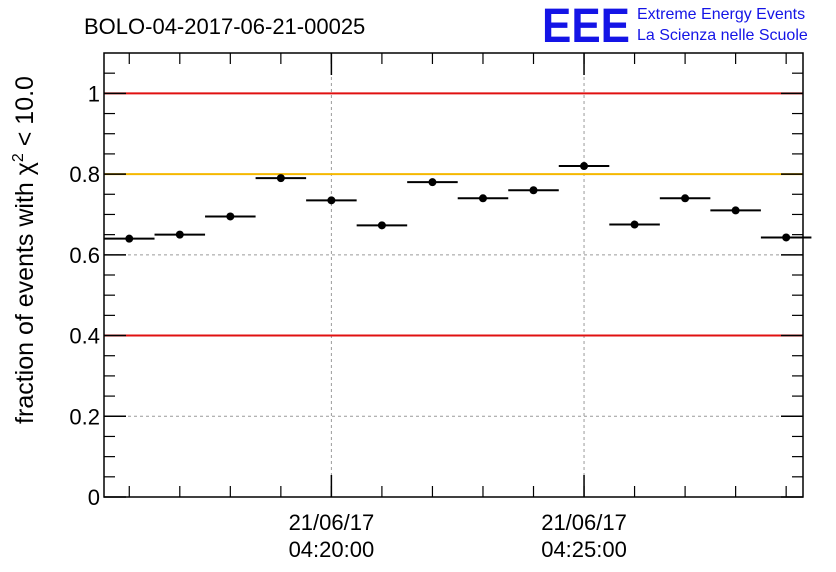 The image size is (836, 572). Describe the element at coordinates (586, 26) in the screenshot. I see `logo-mark: EEE` at that location.